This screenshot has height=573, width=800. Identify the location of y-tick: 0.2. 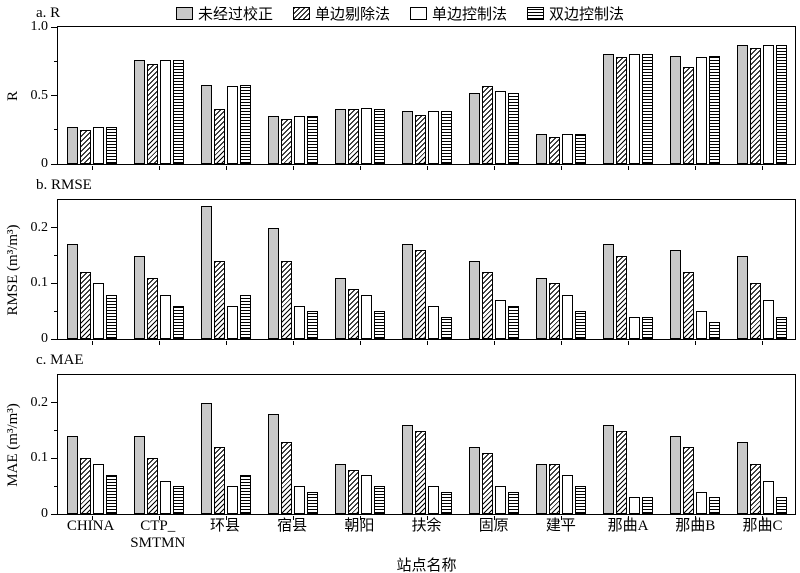
(44, 402).